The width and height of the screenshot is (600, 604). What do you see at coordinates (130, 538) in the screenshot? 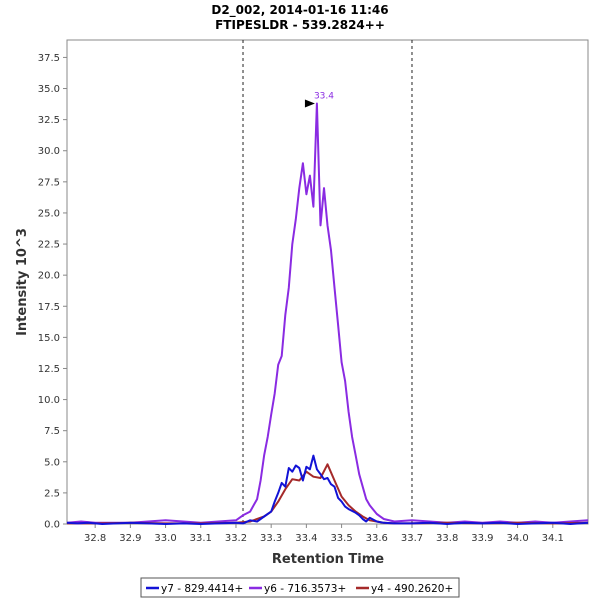
I see `x-tick-label: 32.9` at bounding box center [130, 538].